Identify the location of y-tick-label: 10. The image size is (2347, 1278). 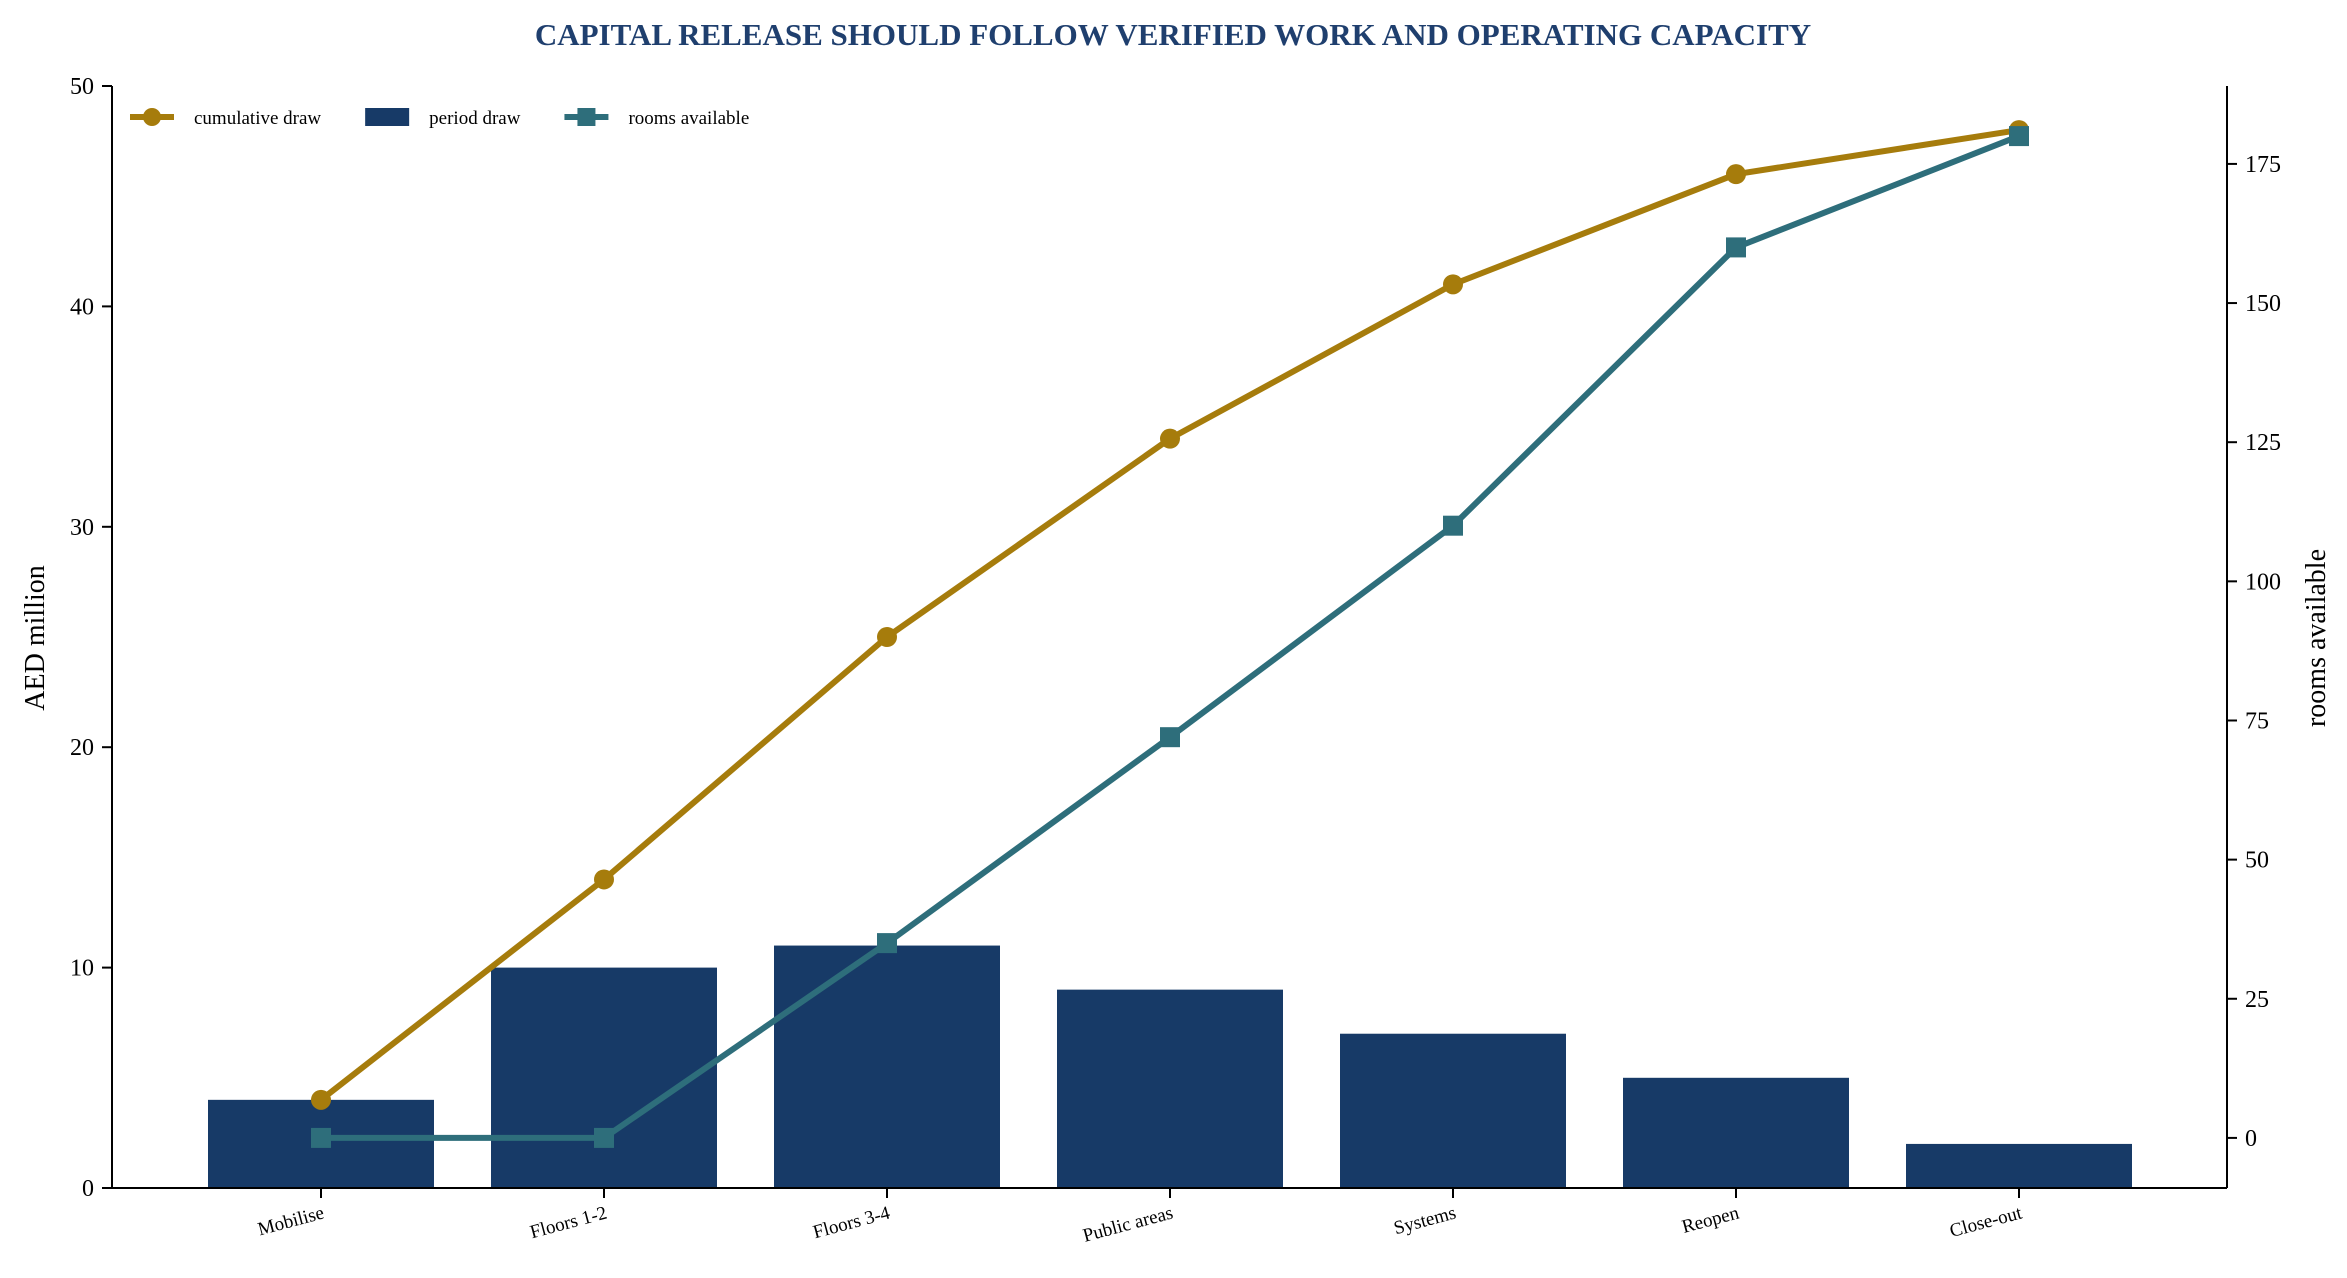
(82, 969).